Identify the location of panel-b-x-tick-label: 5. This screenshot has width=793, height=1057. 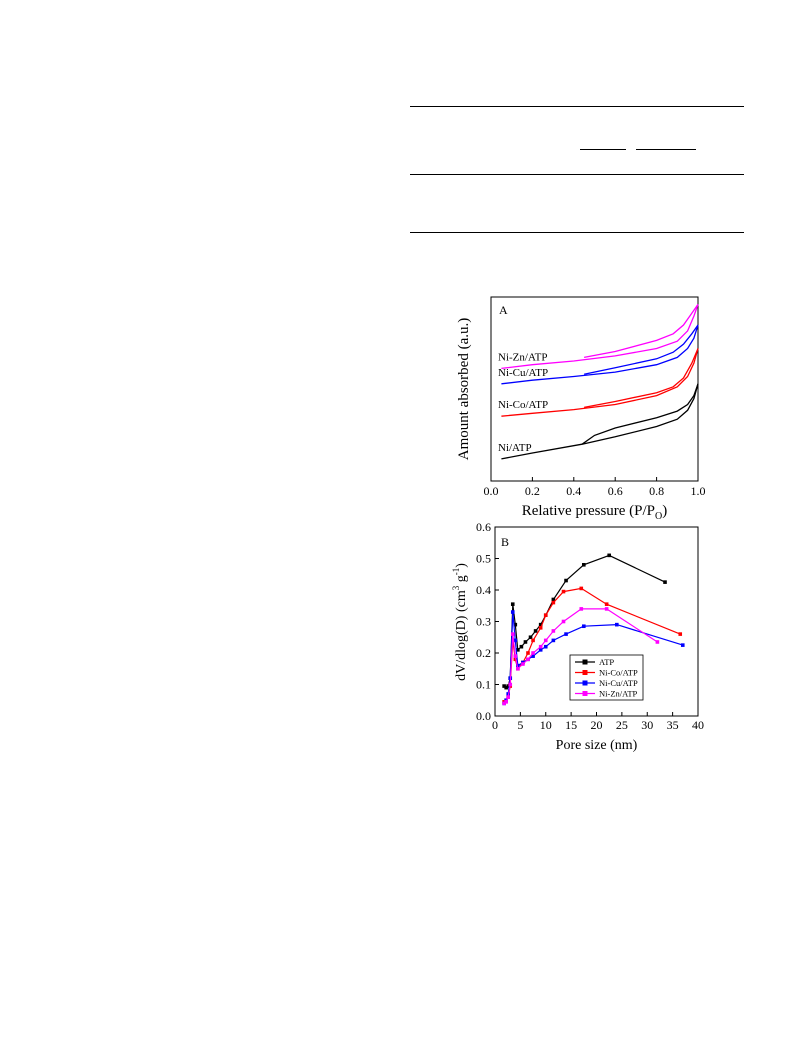
(520, 725).